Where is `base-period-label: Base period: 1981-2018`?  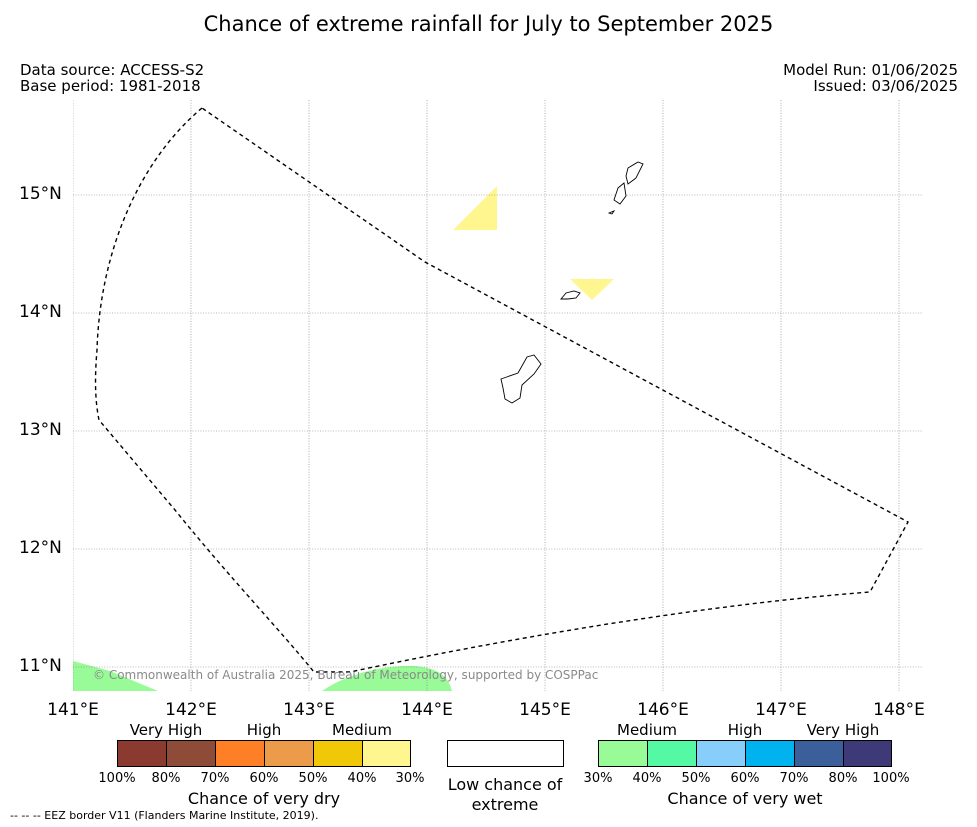
base-period-label: Base period: 1981-2018 is located at coordinates (110, 86).